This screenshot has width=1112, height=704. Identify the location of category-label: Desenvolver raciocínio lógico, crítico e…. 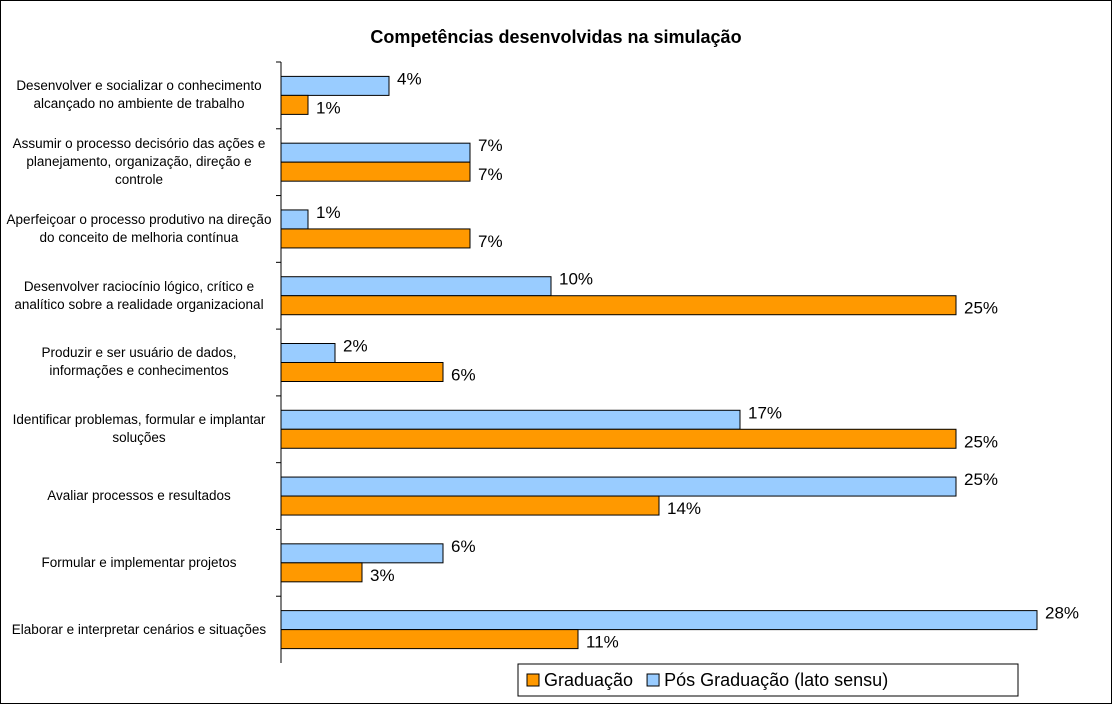
(139, 295).